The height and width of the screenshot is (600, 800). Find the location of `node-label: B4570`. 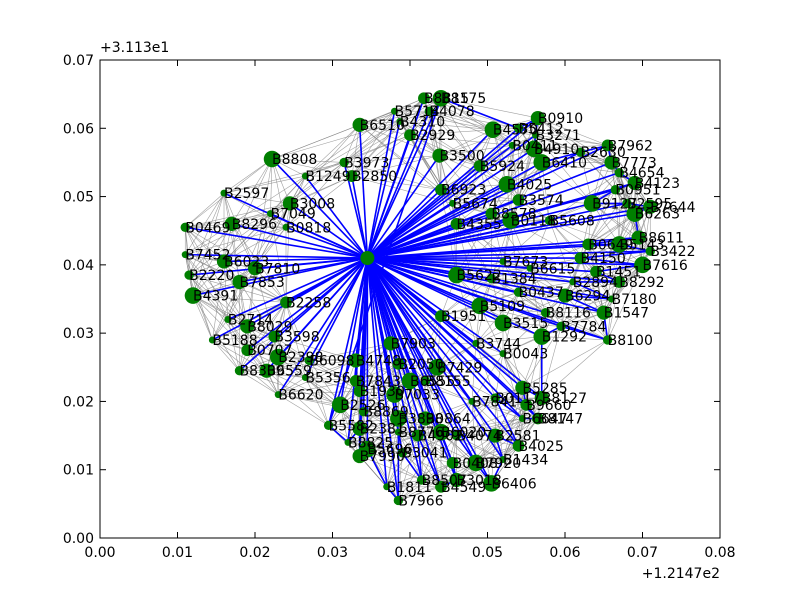

node-label: B4570 is located at coordinates (515, 131).